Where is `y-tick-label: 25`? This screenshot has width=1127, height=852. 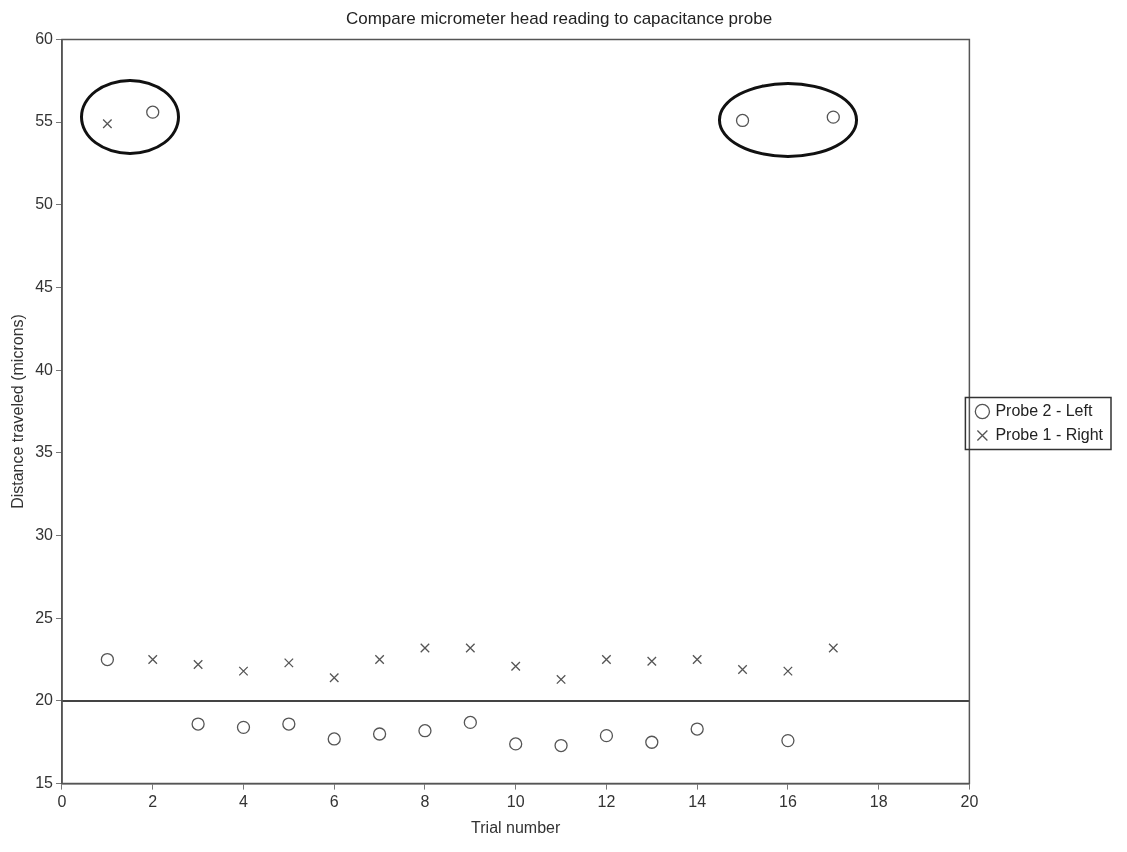
y-tick-label: 25 is located at coordinates (44, 617).